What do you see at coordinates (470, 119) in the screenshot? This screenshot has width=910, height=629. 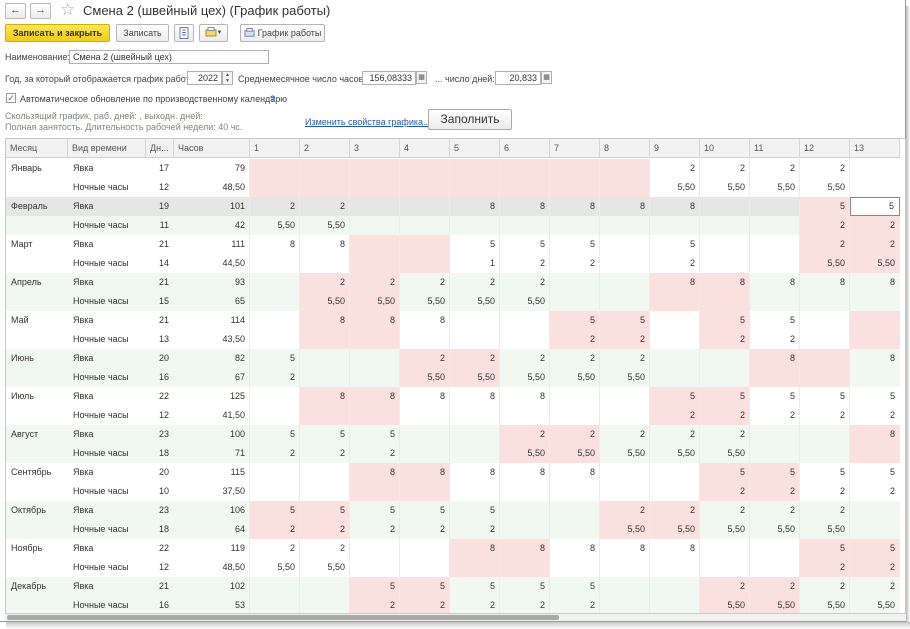 I see `fill-button: Заполнить` at bounding box center [470, 119].